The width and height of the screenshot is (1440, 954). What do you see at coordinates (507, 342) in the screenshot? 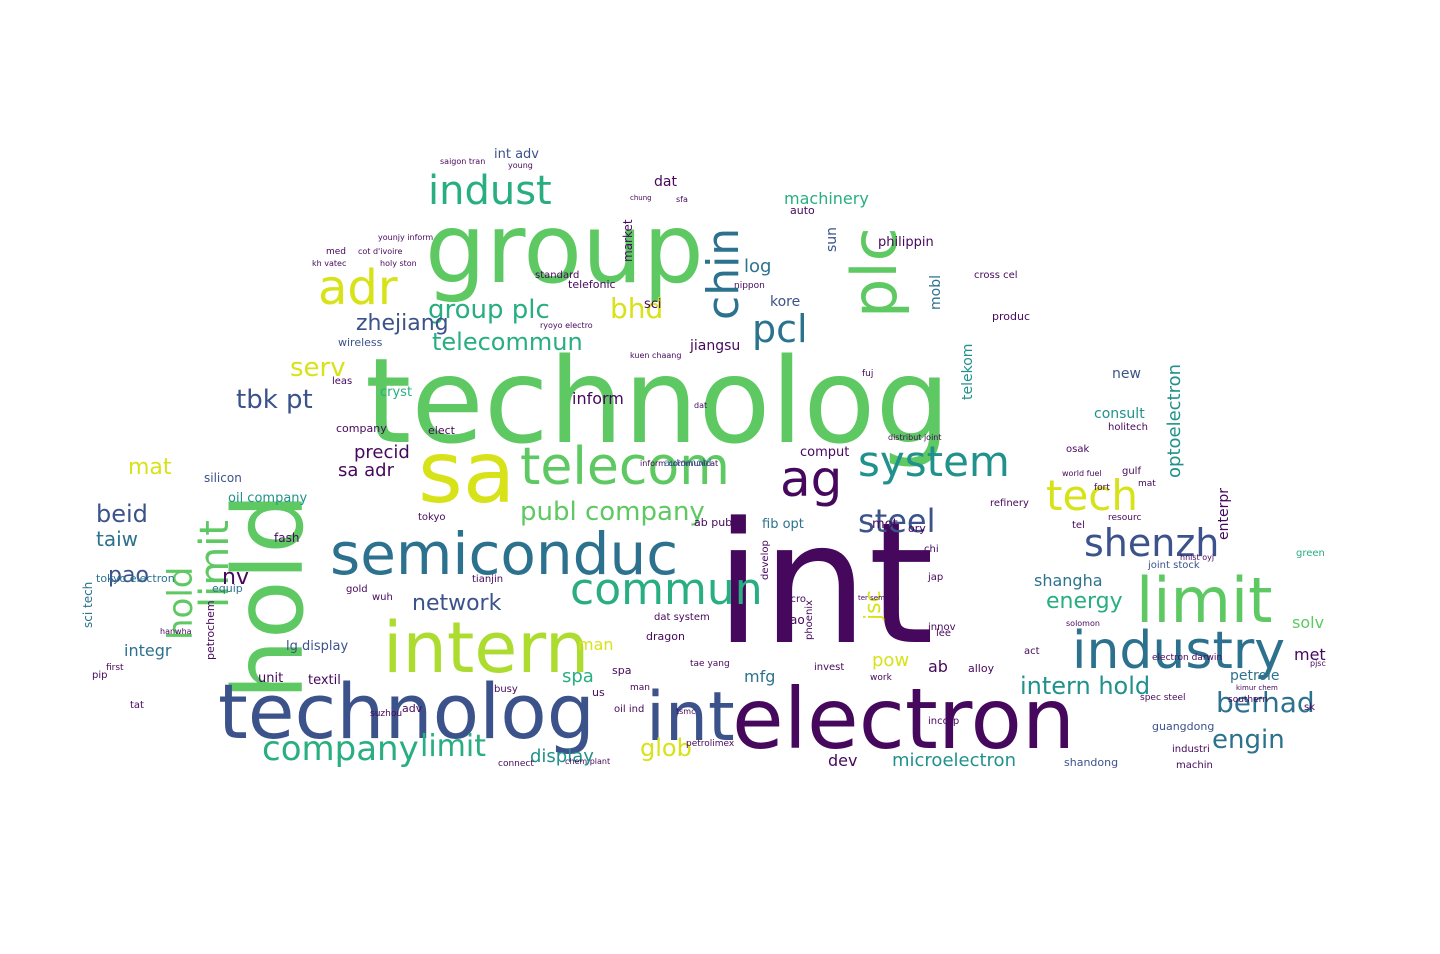
I see `word-telecommun: telecommun` at bounding box center [507, 342].